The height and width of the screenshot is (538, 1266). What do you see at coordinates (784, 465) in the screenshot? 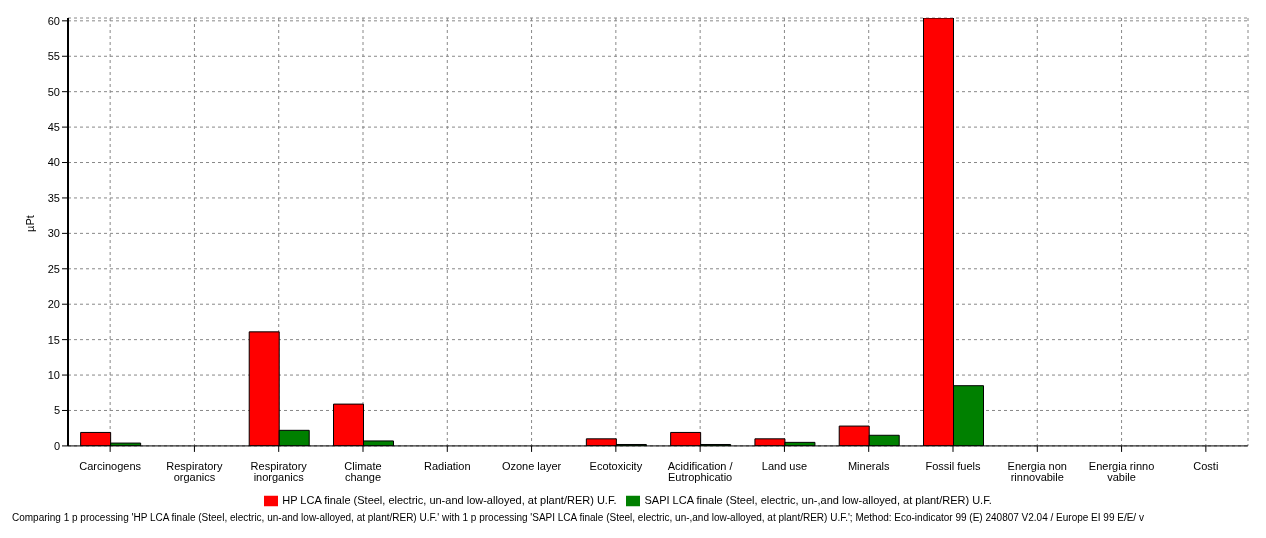
I see `x-tick-label: Land use` at bounding box center [784, 465].